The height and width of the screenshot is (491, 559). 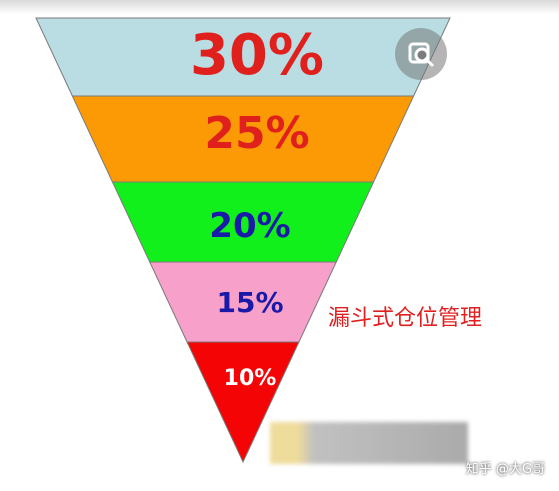 What do you see at coordinates (250, 378) in the screenshot?
I see `funnel-level-label-10: 10%` at bounding box center [250, 378].